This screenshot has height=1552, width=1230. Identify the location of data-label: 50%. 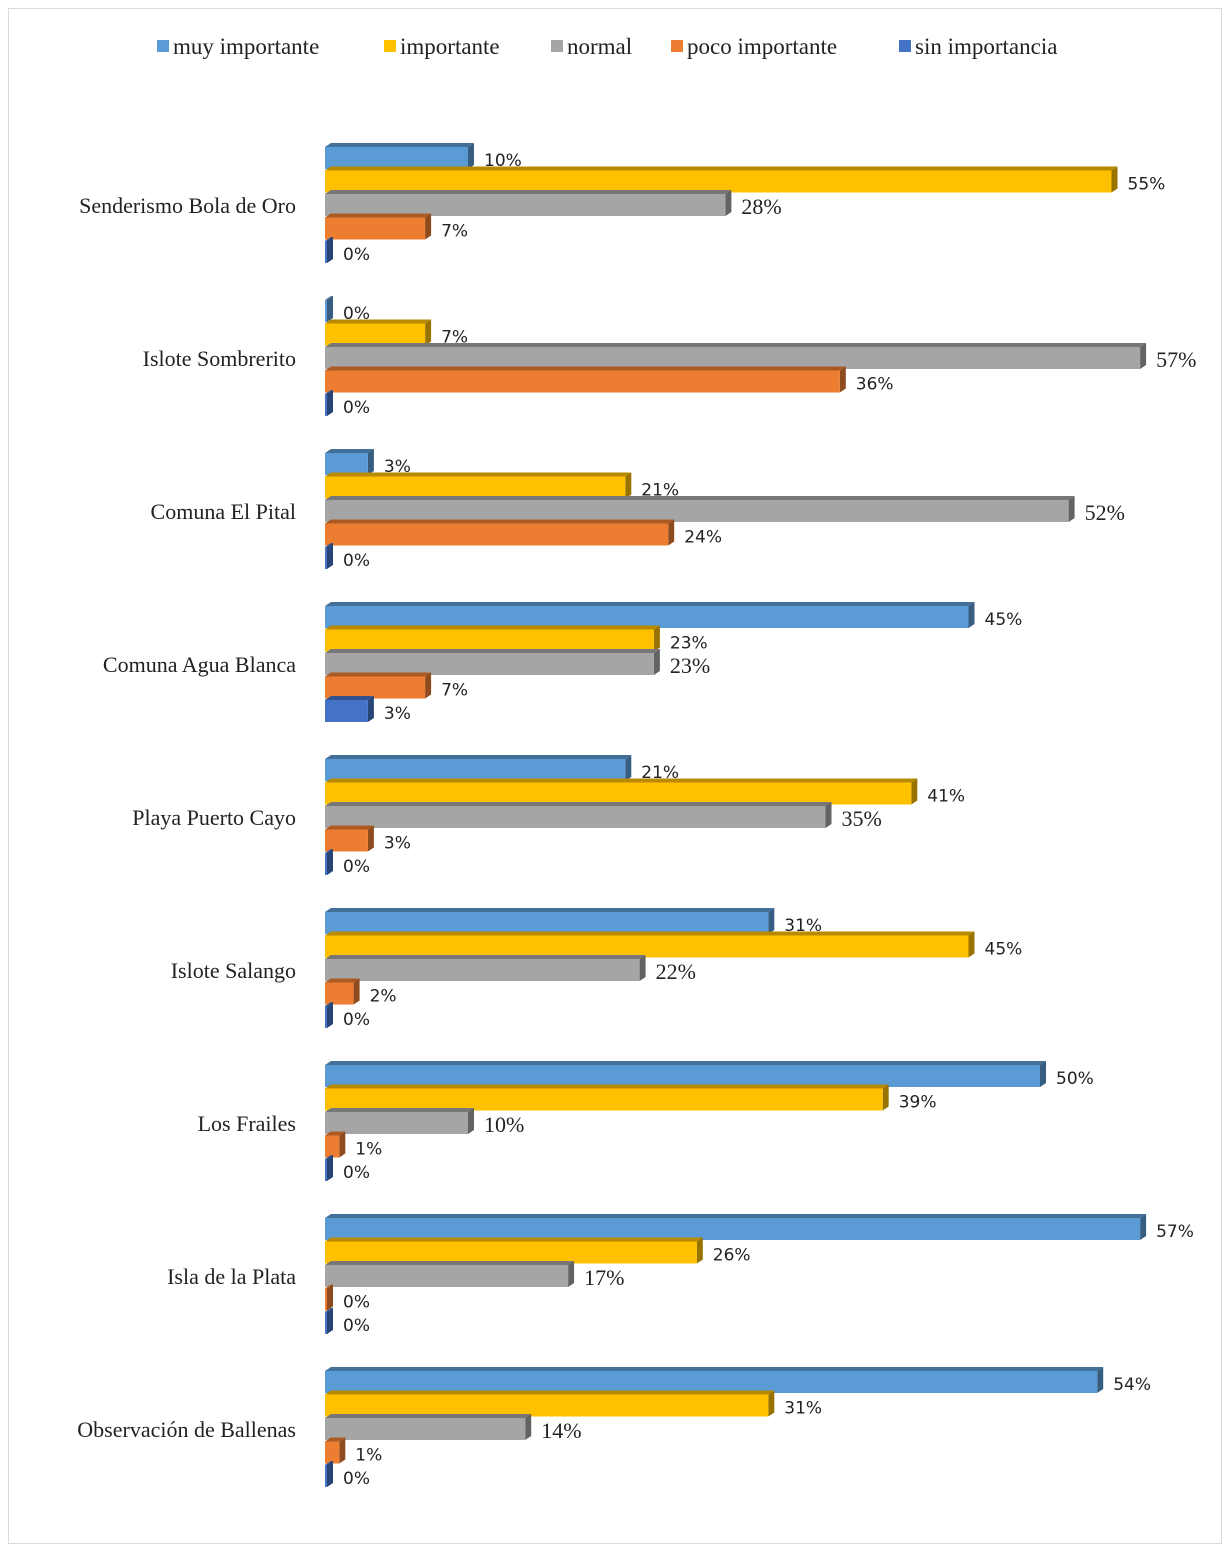
(1075, 1079).